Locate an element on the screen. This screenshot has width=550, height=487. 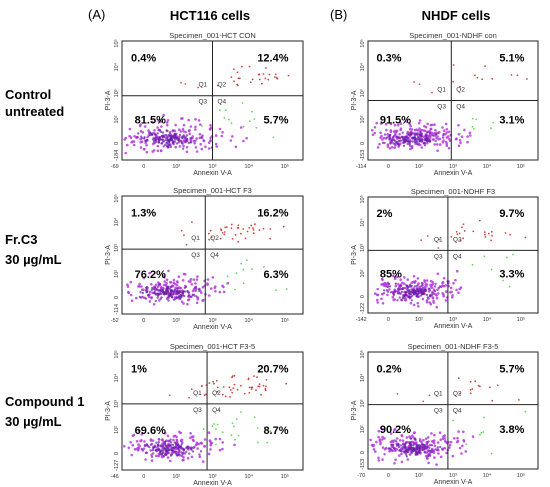
quadrant-name: Q3 is located at coordinates (441, 107).